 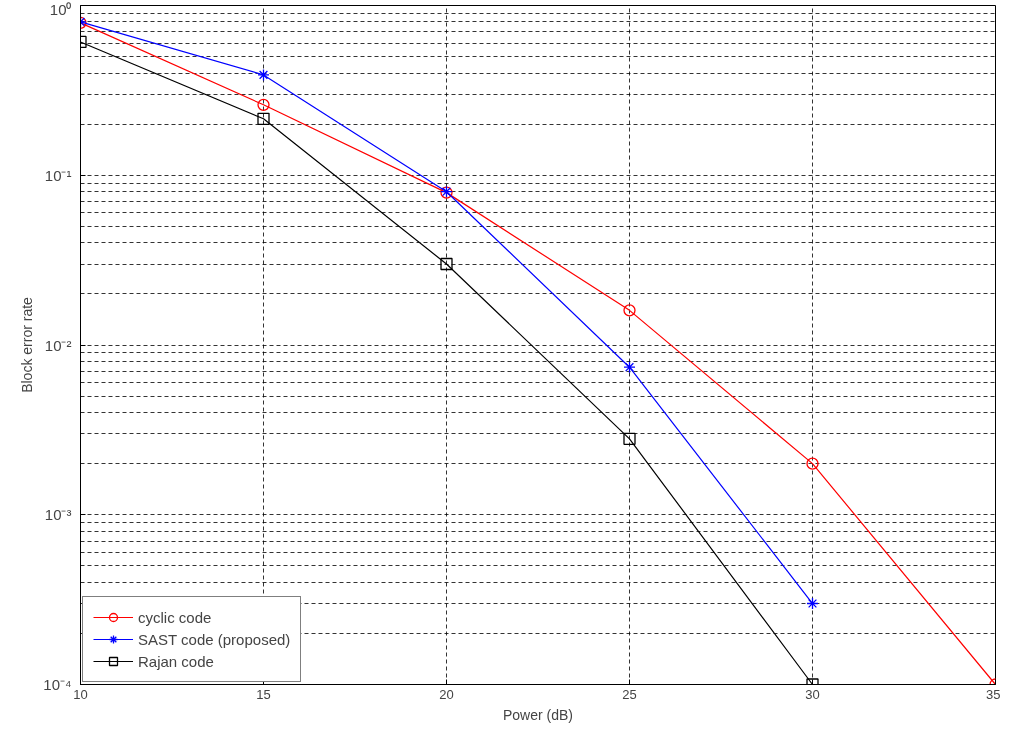 I want to click on y-tick-label: 10⁻¹, so click(x=58, y=175).